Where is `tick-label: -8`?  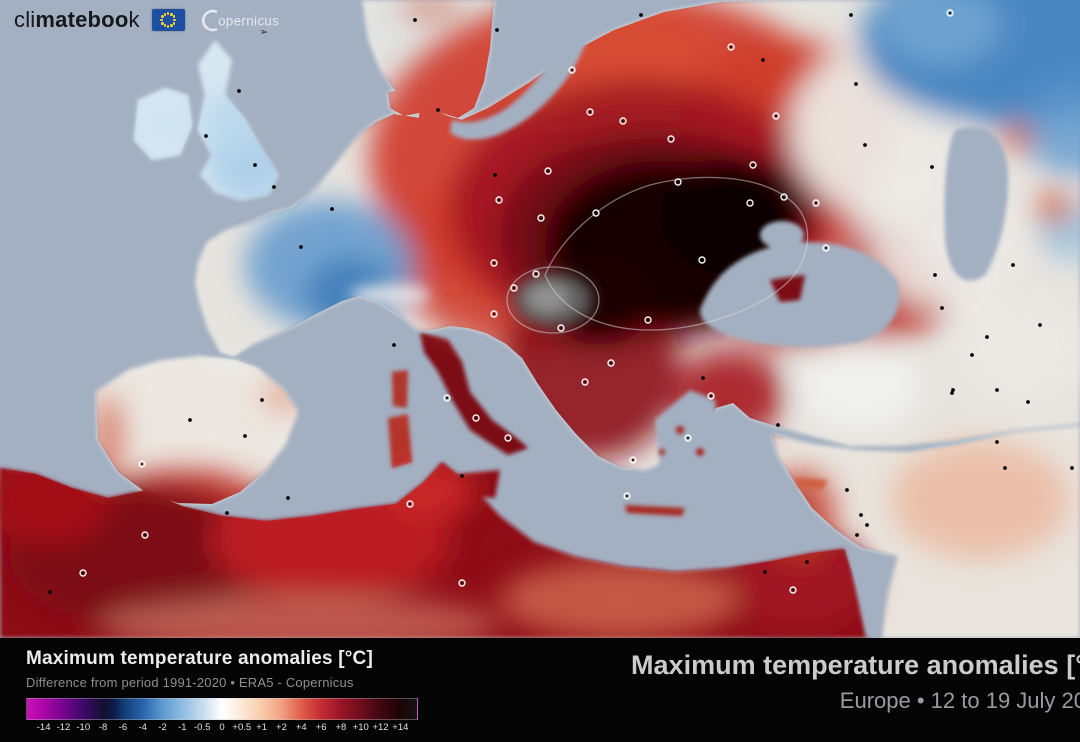 tick-label: -8 is located at coordinates (103, 727).